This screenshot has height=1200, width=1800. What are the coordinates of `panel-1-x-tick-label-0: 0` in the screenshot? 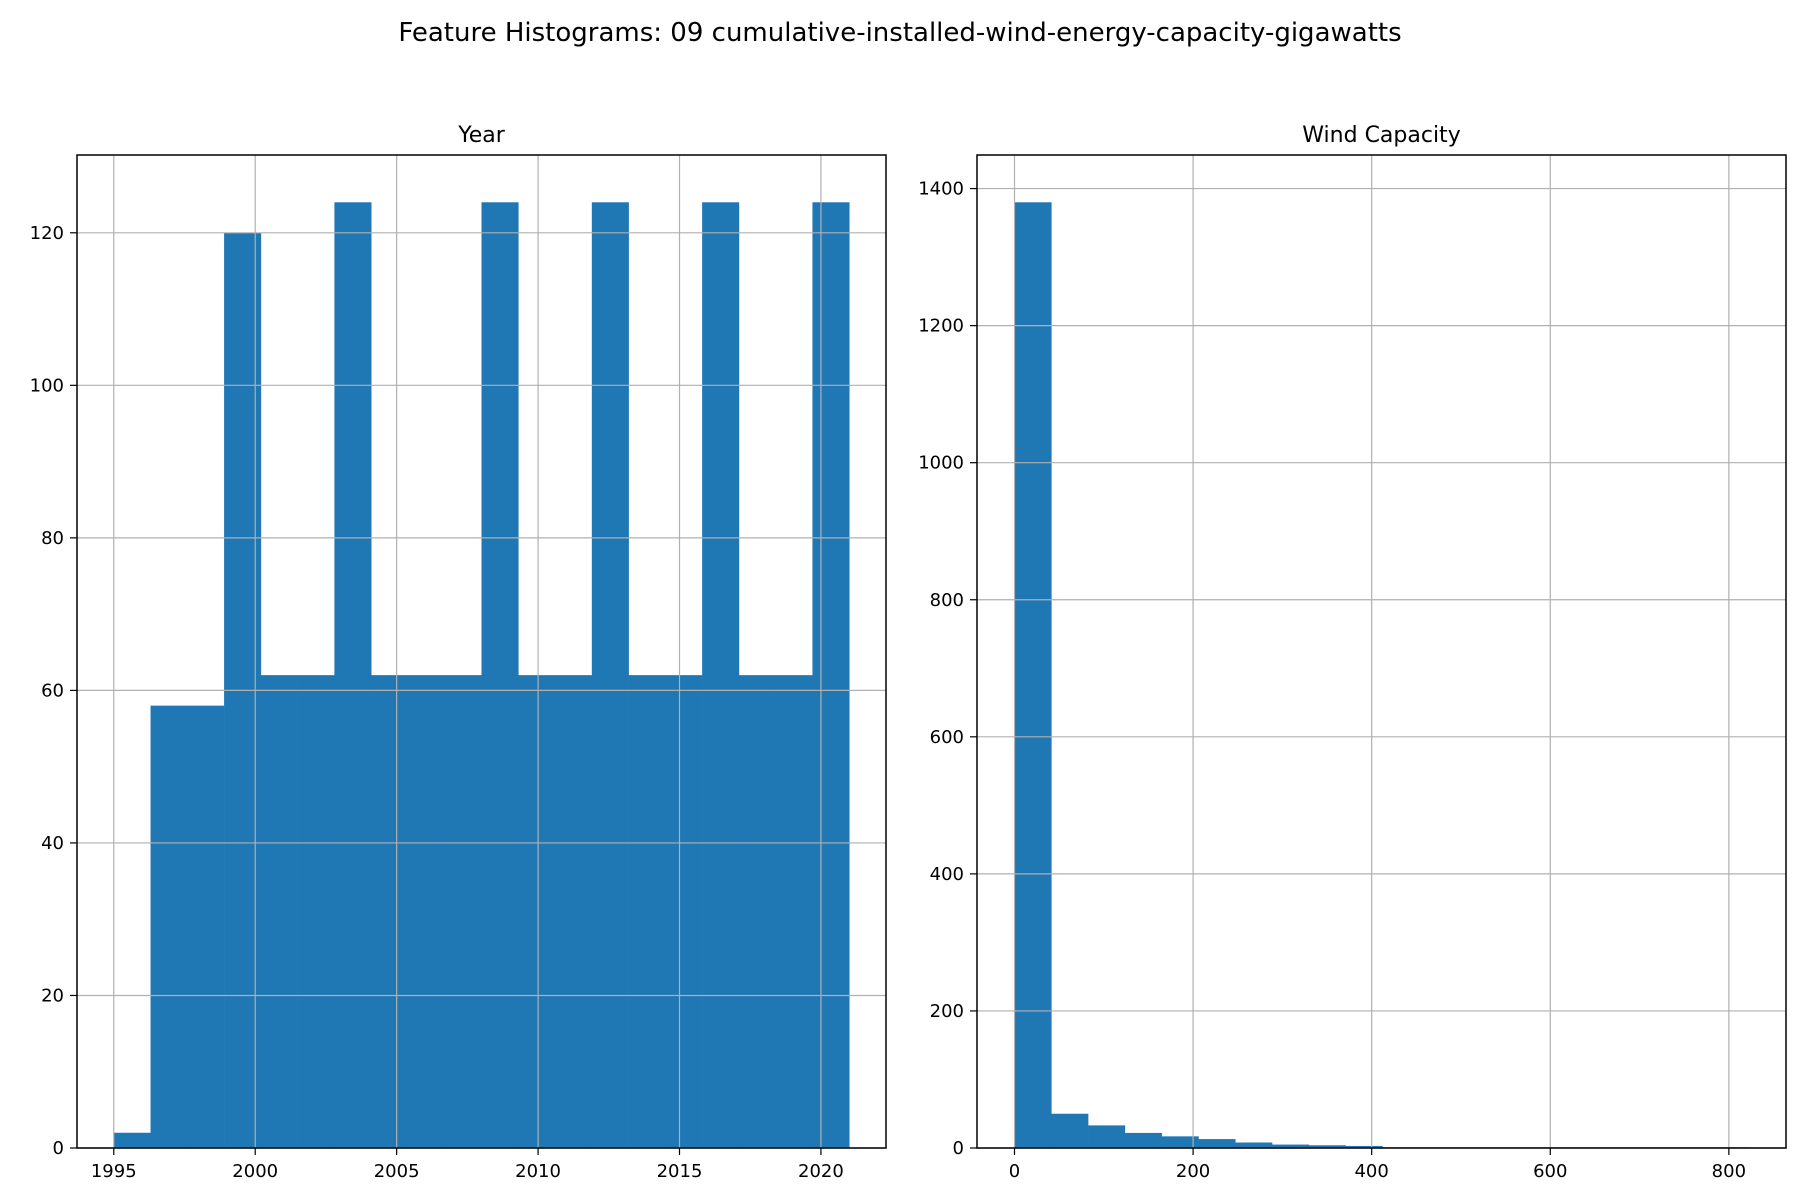 It's located at (1014, 1171).